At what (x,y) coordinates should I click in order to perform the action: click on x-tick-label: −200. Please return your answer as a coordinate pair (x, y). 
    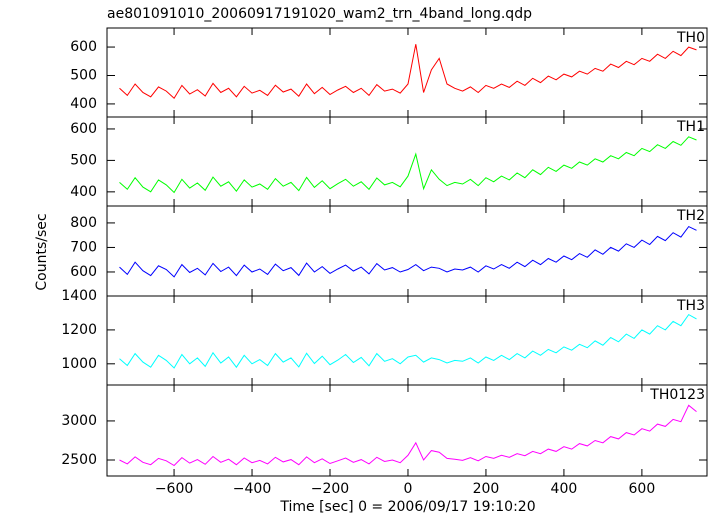
    Looking at the image, I should click on (330, 489).